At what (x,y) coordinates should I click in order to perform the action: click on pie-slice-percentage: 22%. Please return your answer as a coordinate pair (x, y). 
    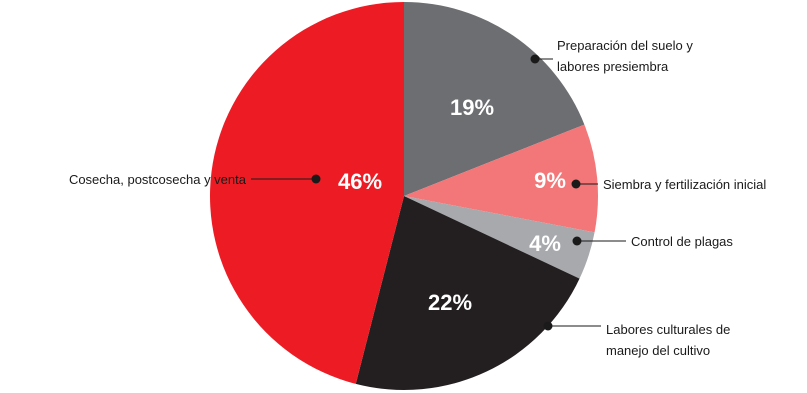
    Looking at the image, I should click on (450, 302).